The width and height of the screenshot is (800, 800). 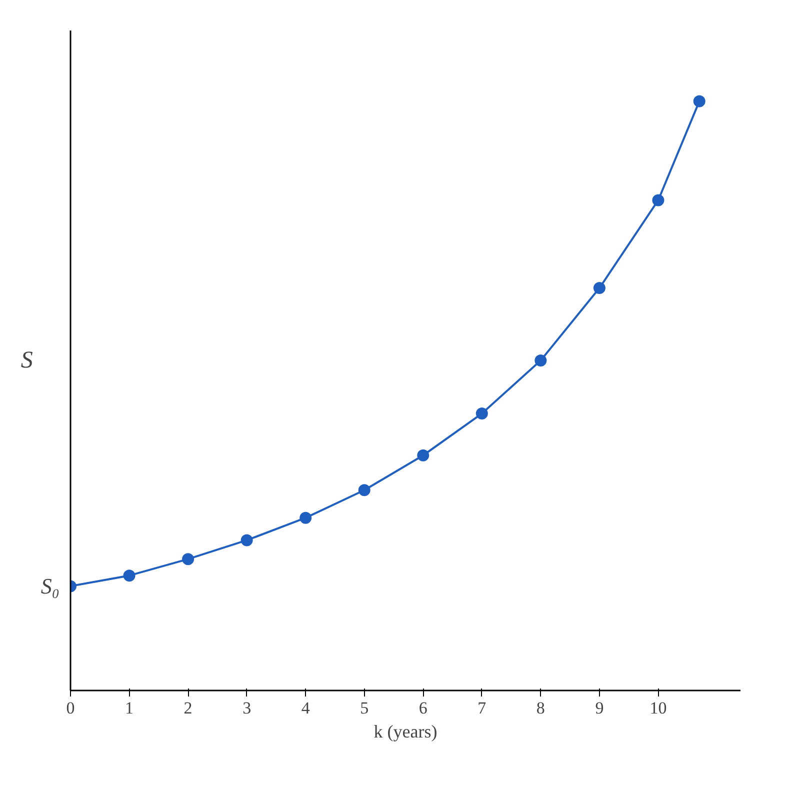 I want to click on x-tick-label: 4, so click(x=305, y=708).